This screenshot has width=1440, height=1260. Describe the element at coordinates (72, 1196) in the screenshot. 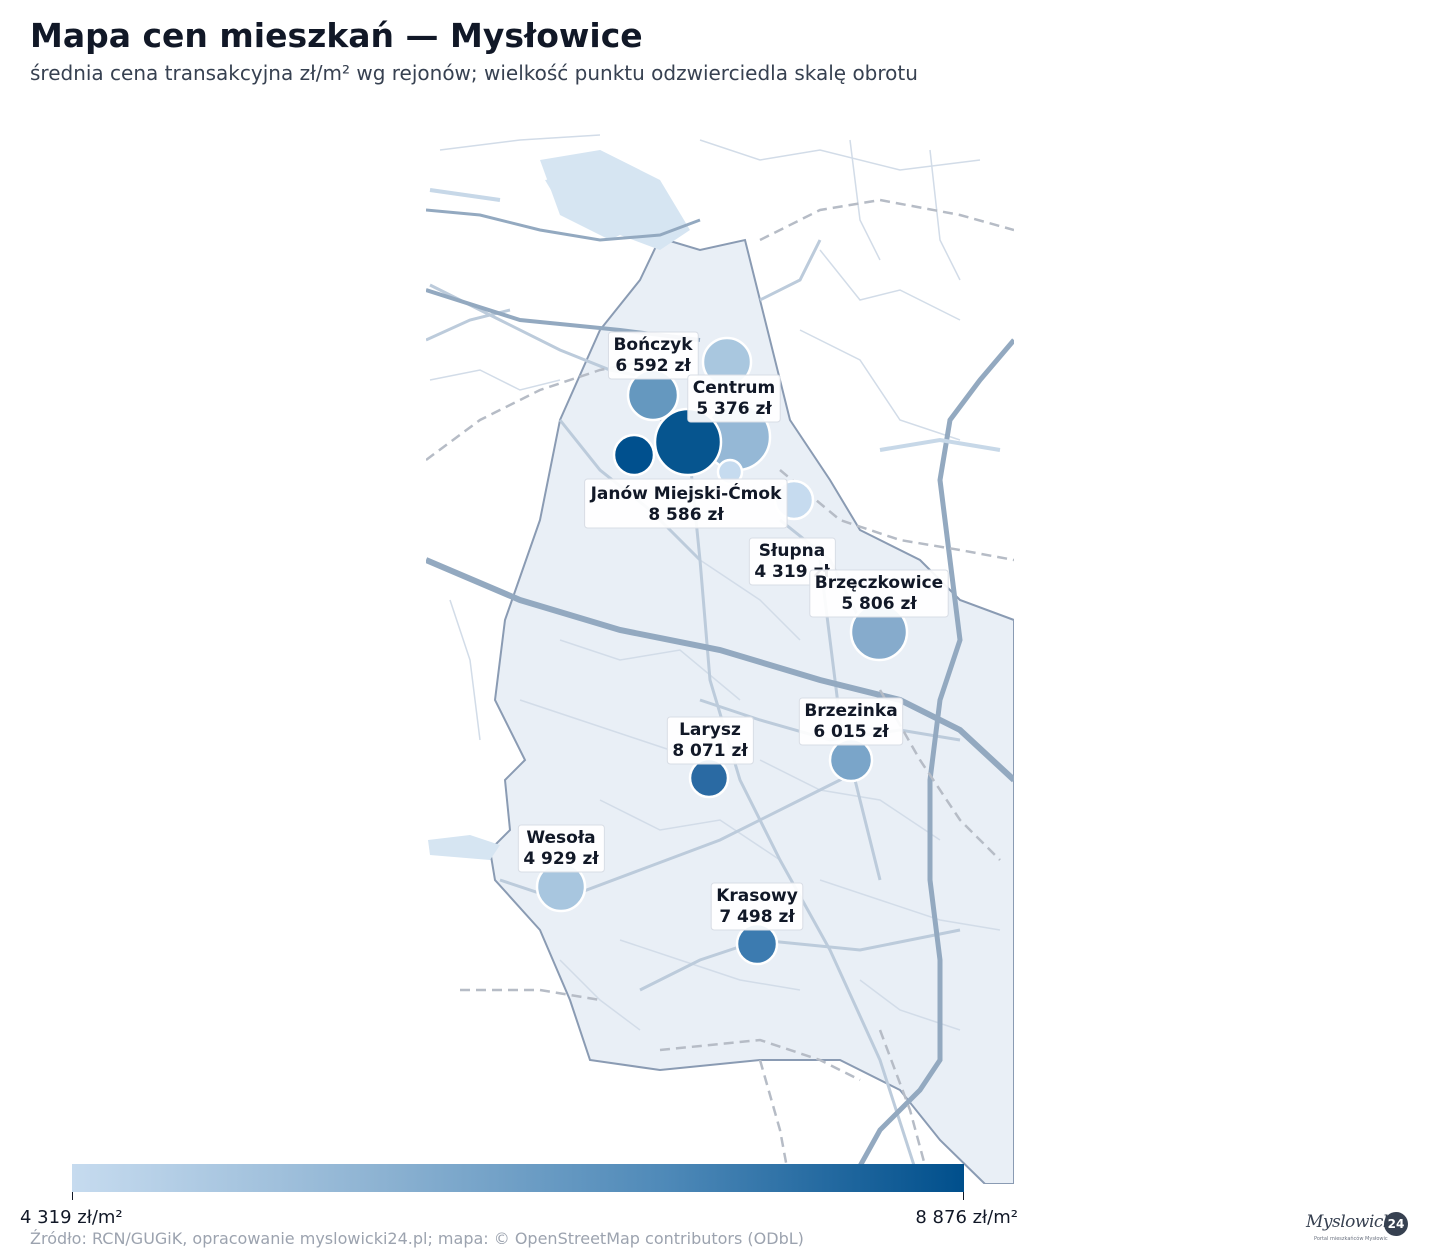

I see `color-scale-min-tick` at that location.